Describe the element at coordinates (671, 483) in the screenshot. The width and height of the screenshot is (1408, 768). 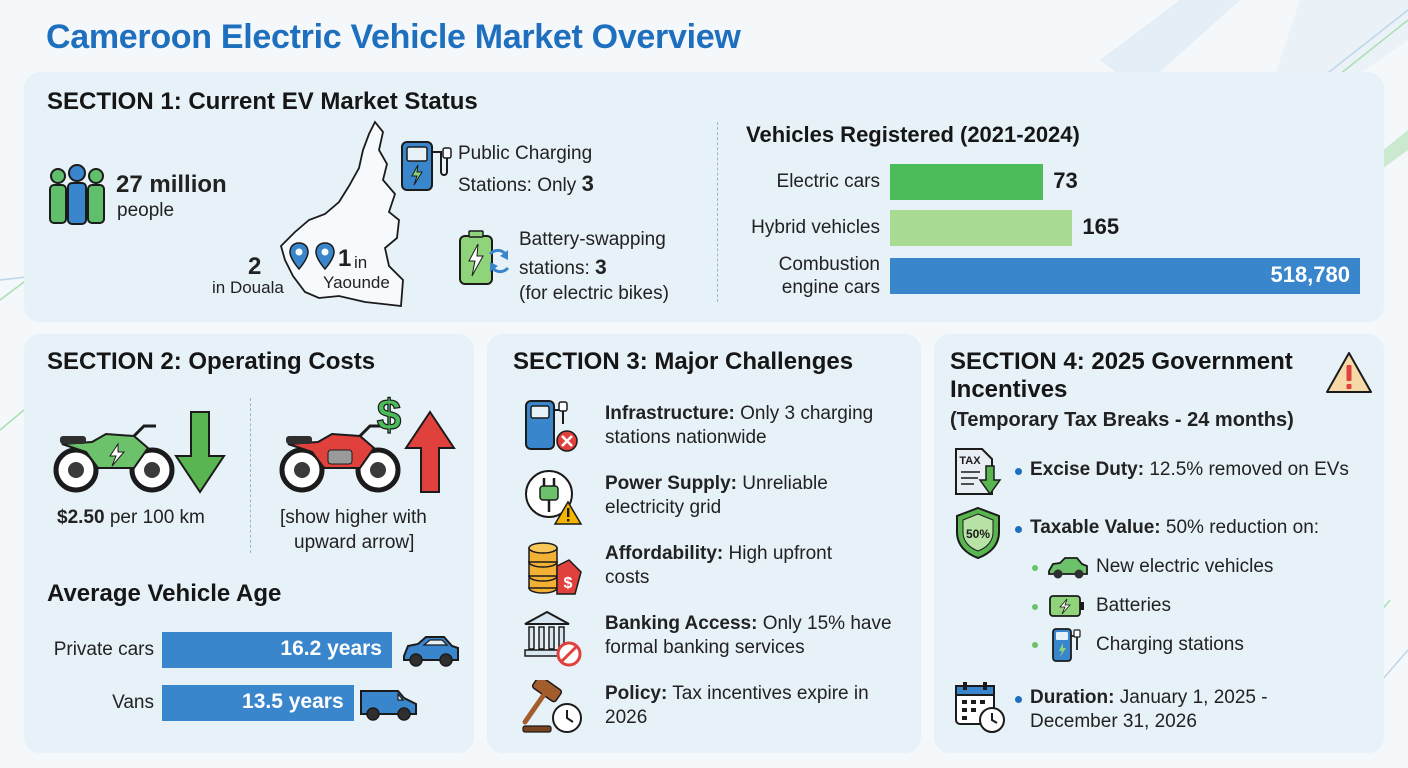
I see `challenge-head: Power Supply:` at that location.